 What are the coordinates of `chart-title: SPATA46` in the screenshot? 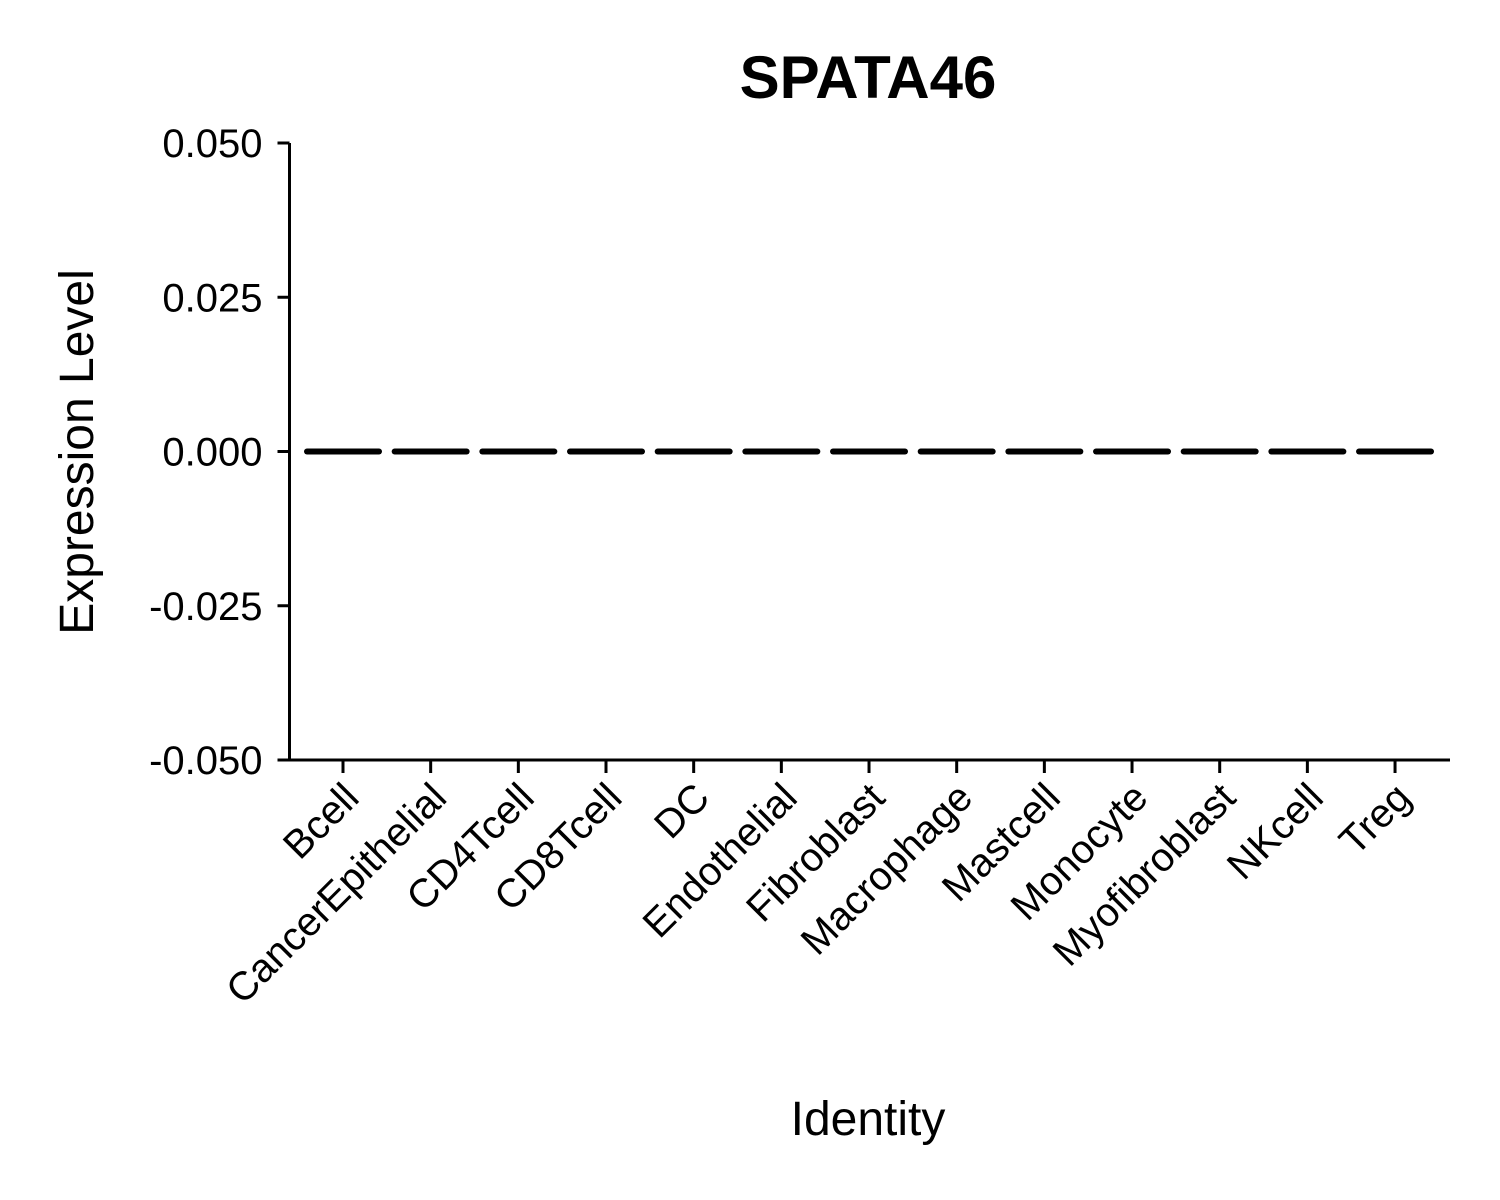 It's located at (868, 77).